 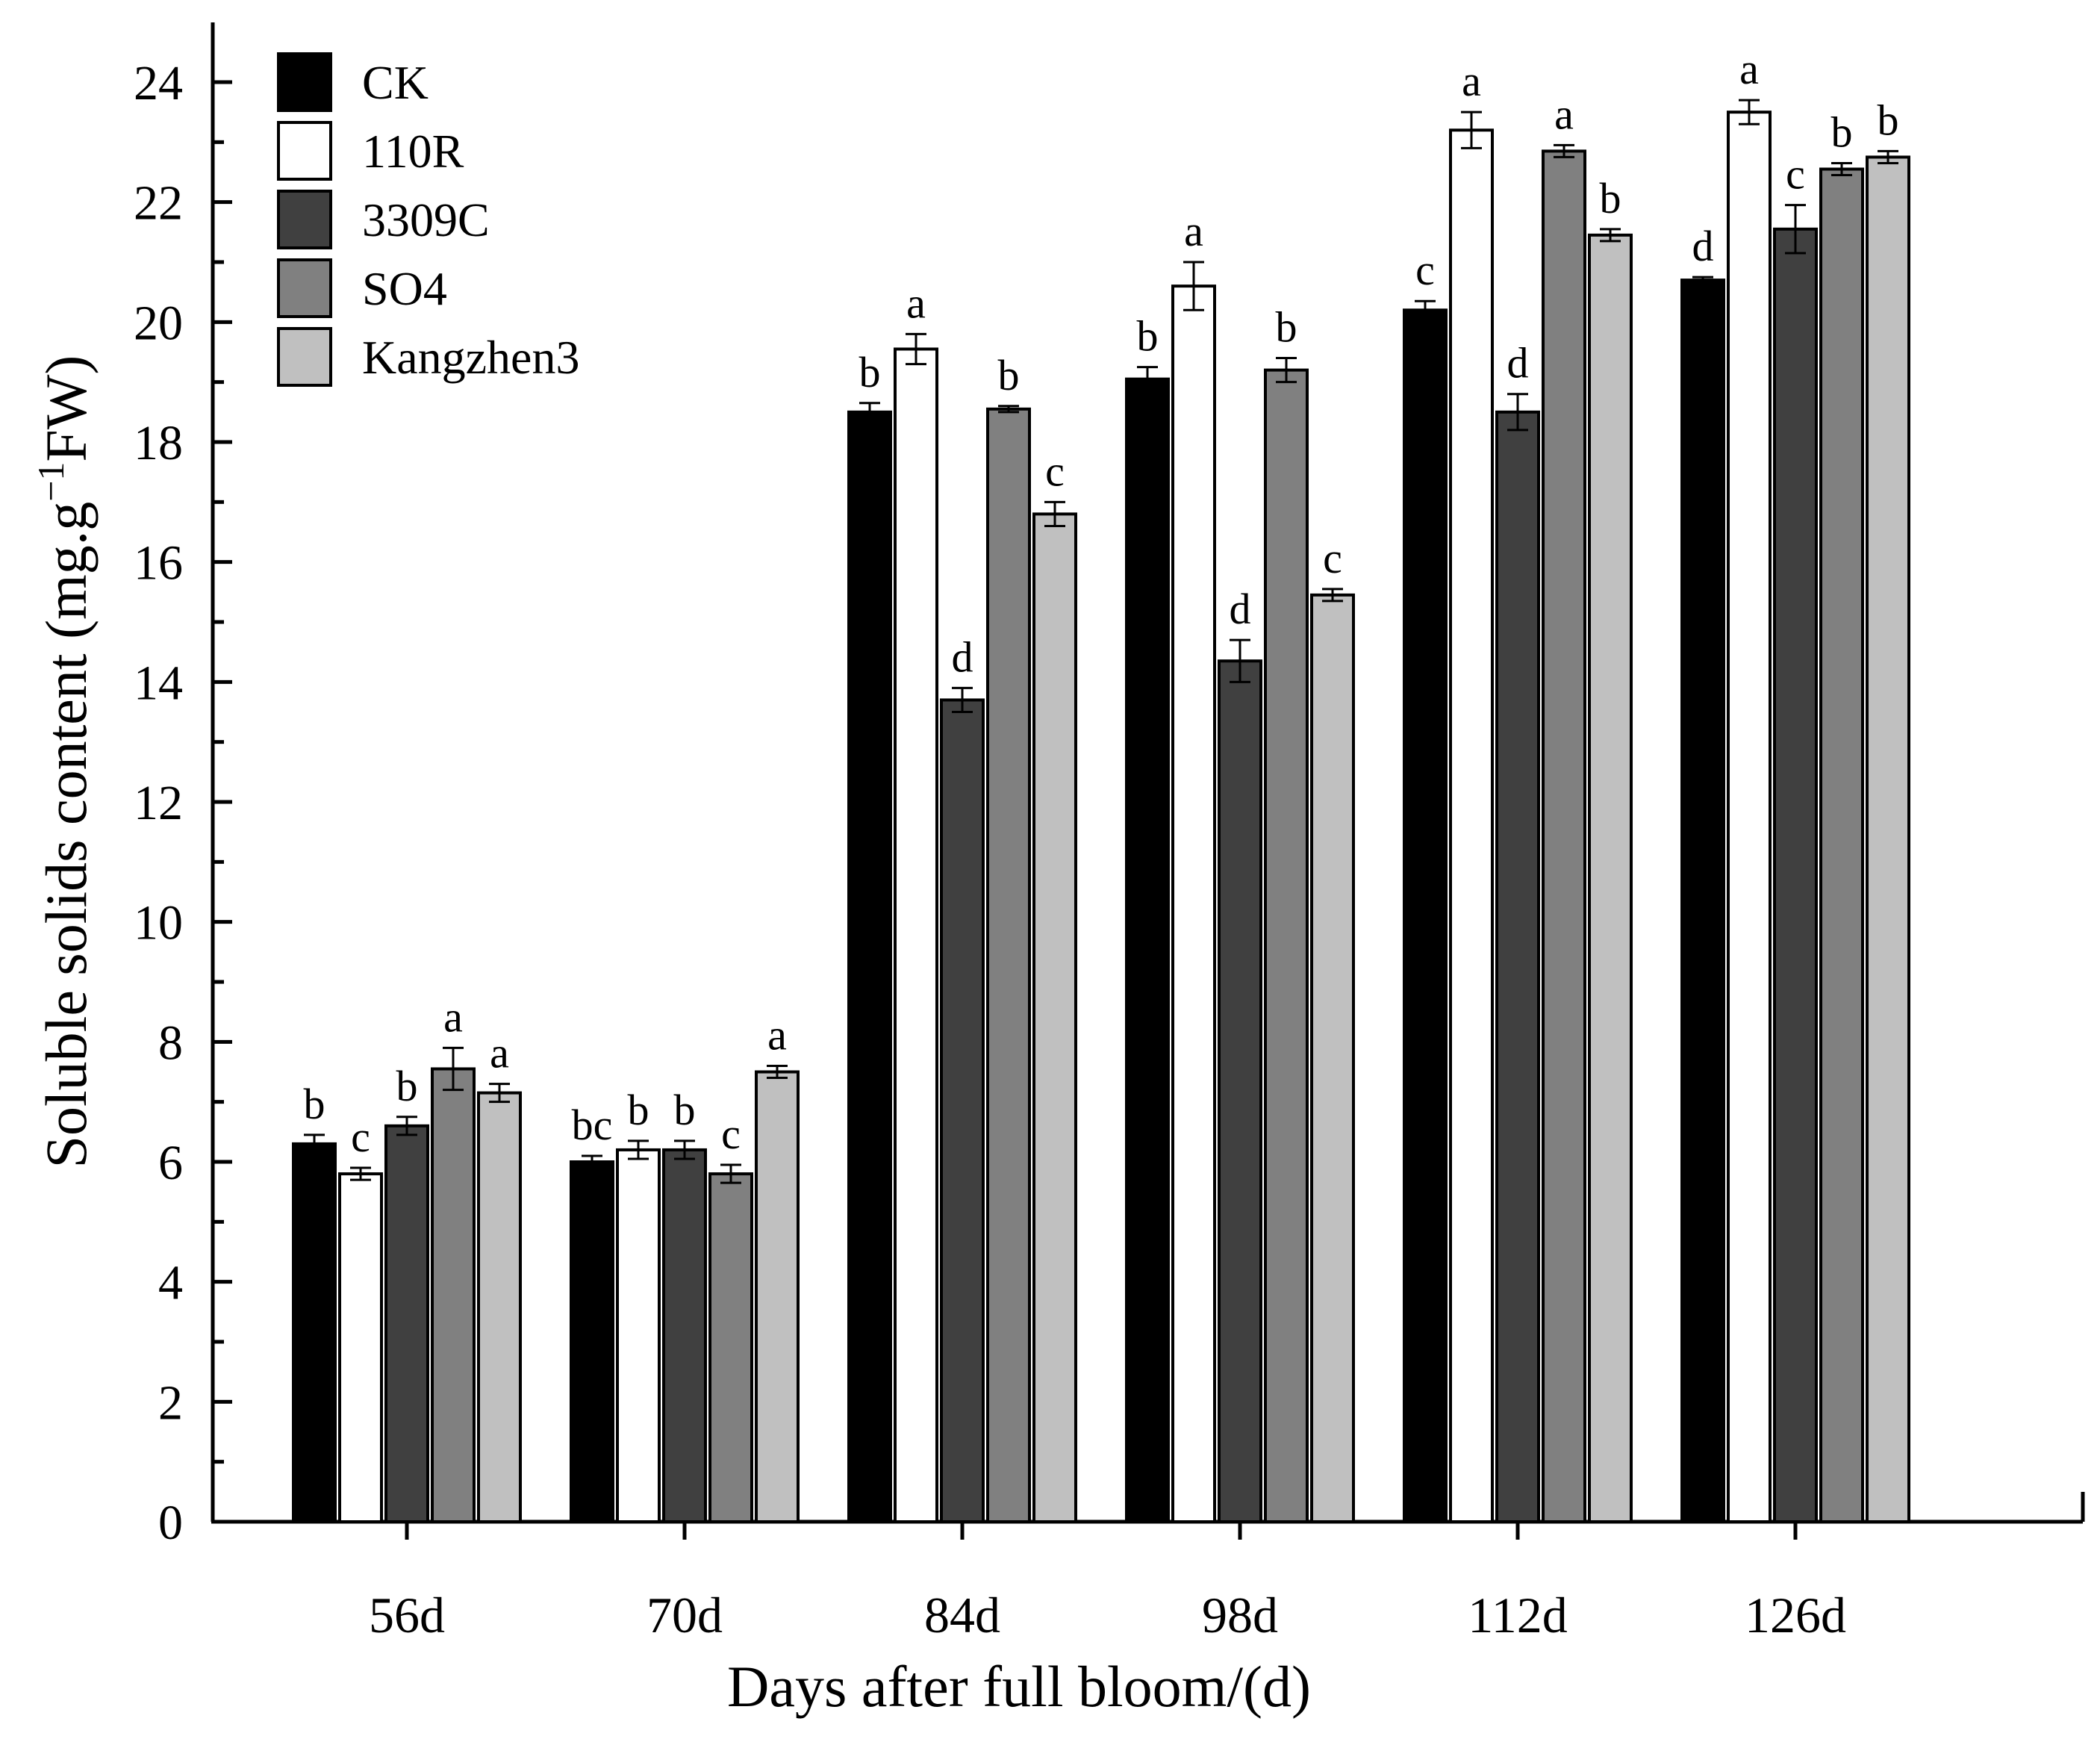 What do you see at coordinates (685, 1615) in the screenshot?
I see `x-tick-label: 70d` at bounding box center [685, 1615].